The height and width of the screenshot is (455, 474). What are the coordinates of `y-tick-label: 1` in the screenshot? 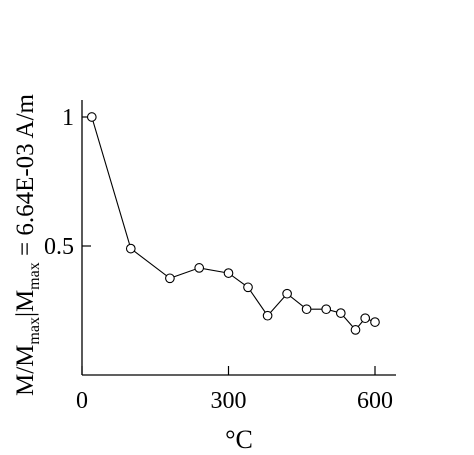 It's located at (68, 118).